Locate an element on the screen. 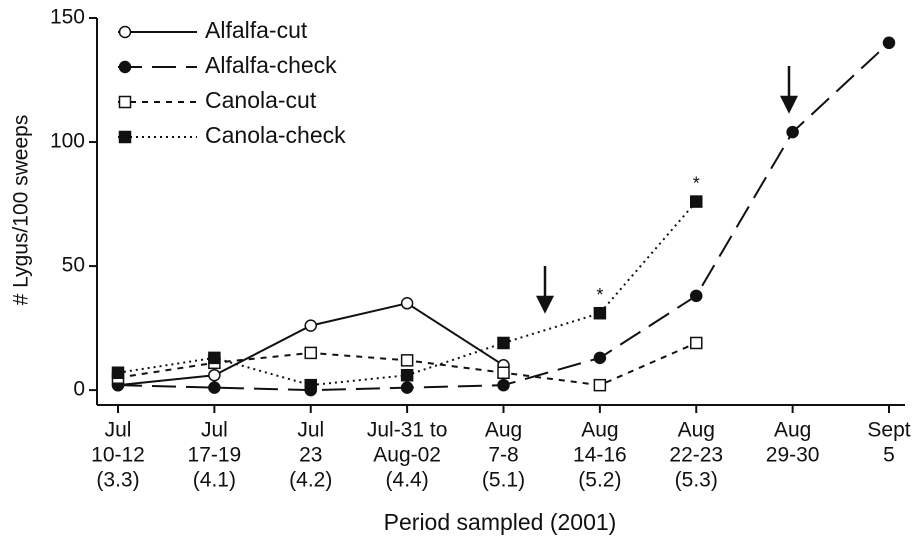  x-tick-label: 29-30 is located at coordinates (793, 455).